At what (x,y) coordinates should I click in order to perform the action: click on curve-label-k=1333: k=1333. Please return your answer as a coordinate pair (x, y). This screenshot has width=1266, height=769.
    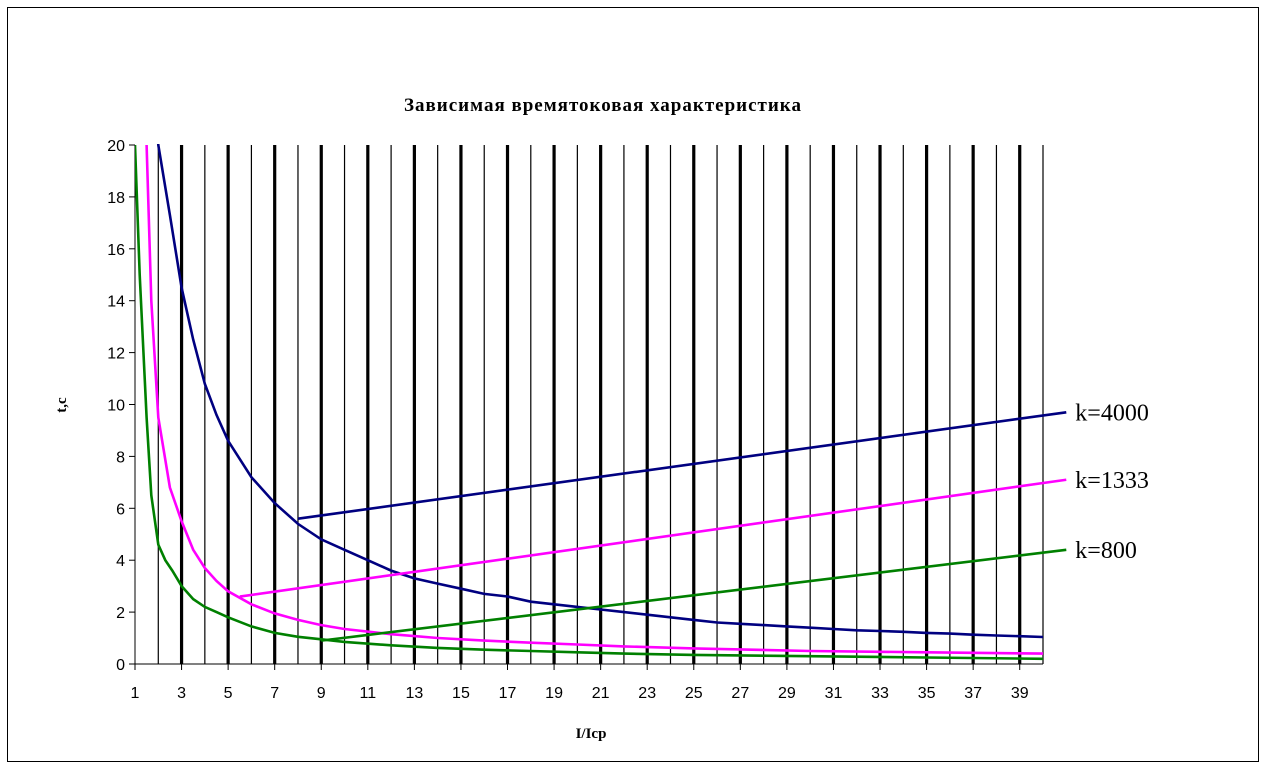
    Looking at the image, I should click on (1112, 481).